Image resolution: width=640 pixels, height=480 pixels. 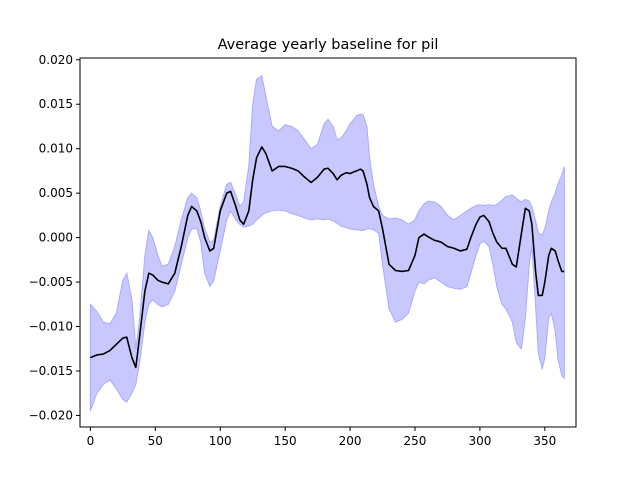 What do you see at coordinates (321, 437) in the screenshot?
I see `x-axis: 0 50 100 150 200 250 300 350` at bounding box center [321, 437].